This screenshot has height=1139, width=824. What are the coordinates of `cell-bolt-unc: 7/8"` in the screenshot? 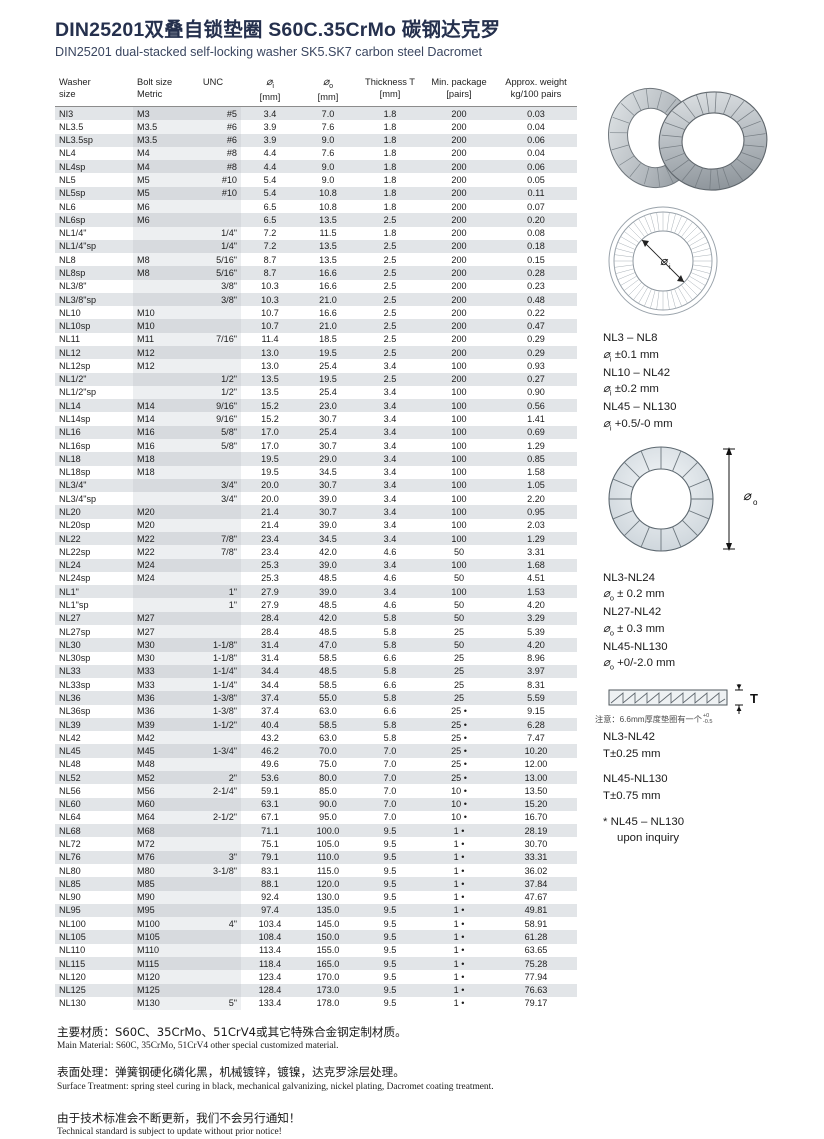 It's located at (213, 538).